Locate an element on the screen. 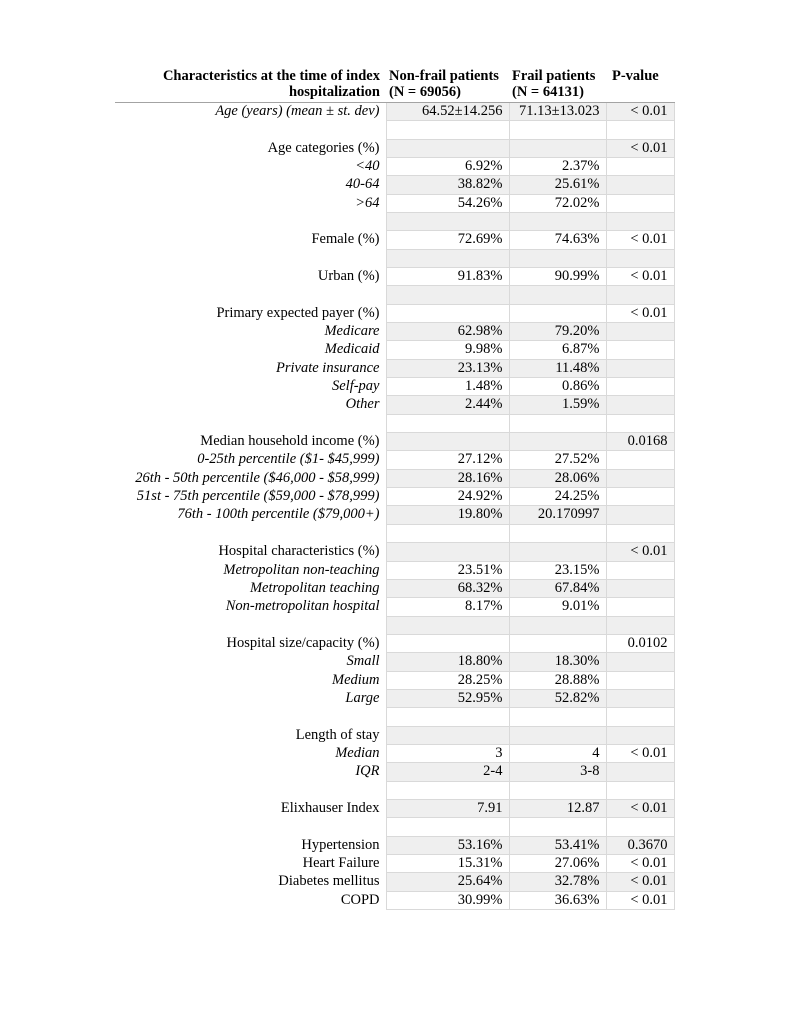 The image size is (791, 1024). cell-frail: 28.88% is located at coordinates (557, 680).